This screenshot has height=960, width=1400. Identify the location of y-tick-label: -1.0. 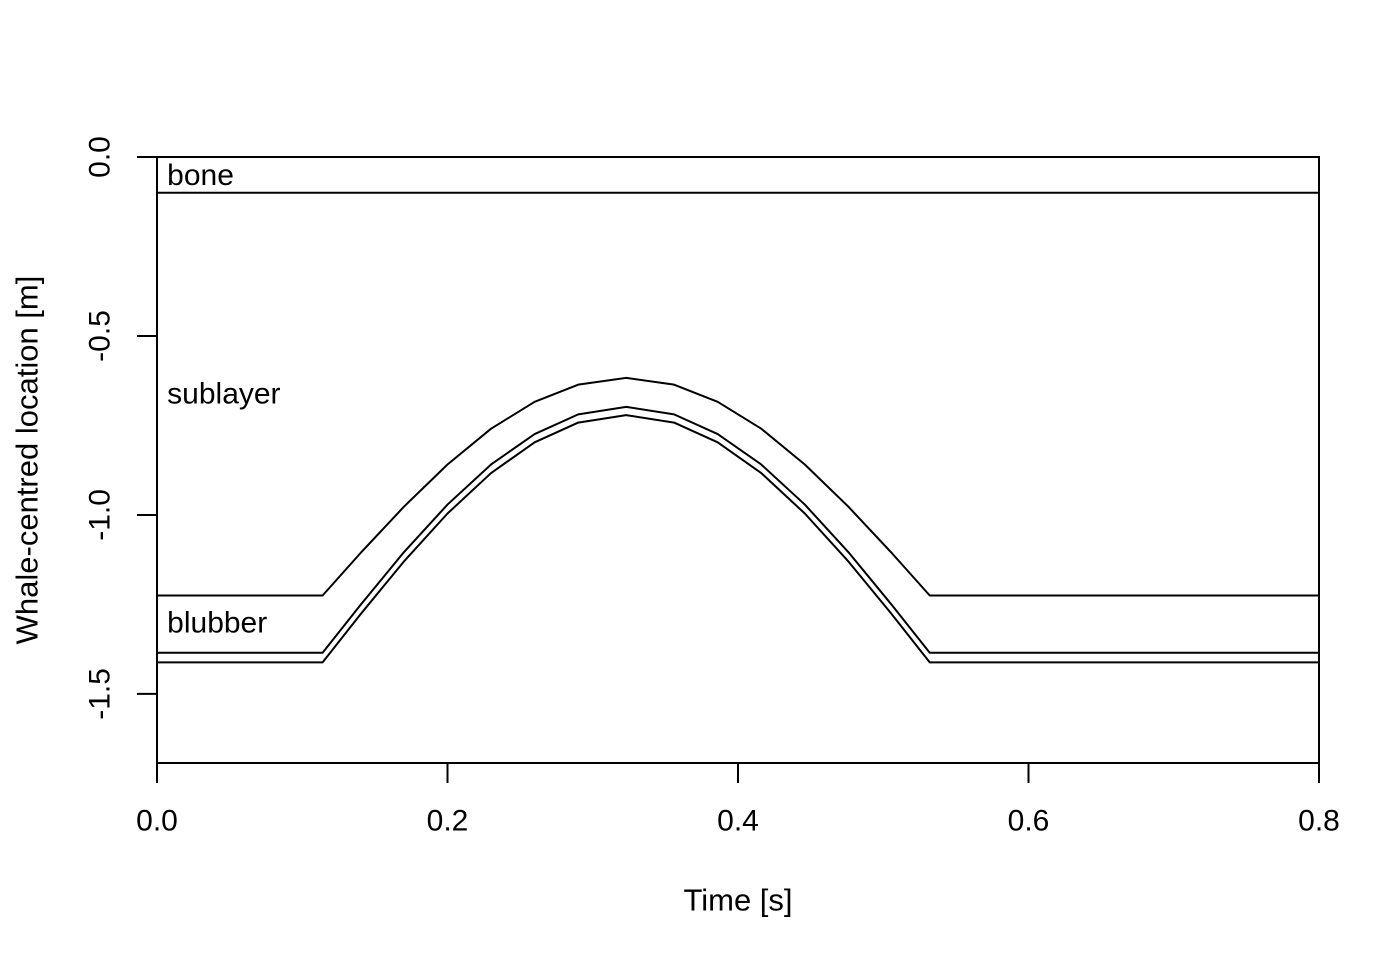
(100, 515).